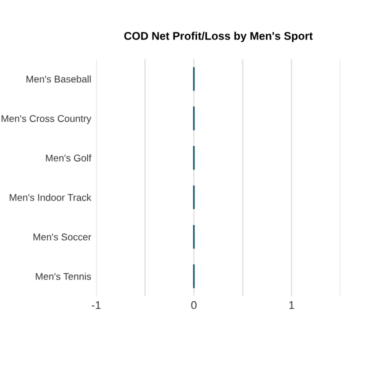  What do you see at coordinates (58, 79) in the screenshot?
I see `y-tick-label: Men's Baseball` at bounding box center [58, 79].